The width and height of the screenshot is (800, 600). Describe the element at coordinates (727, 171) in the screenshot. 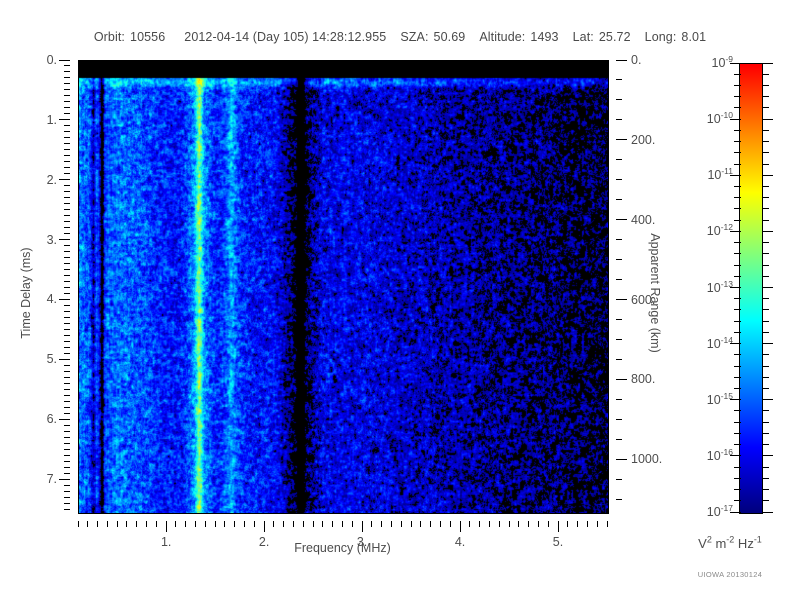

I see `colorbar-tick-exponent: -11` at that location.